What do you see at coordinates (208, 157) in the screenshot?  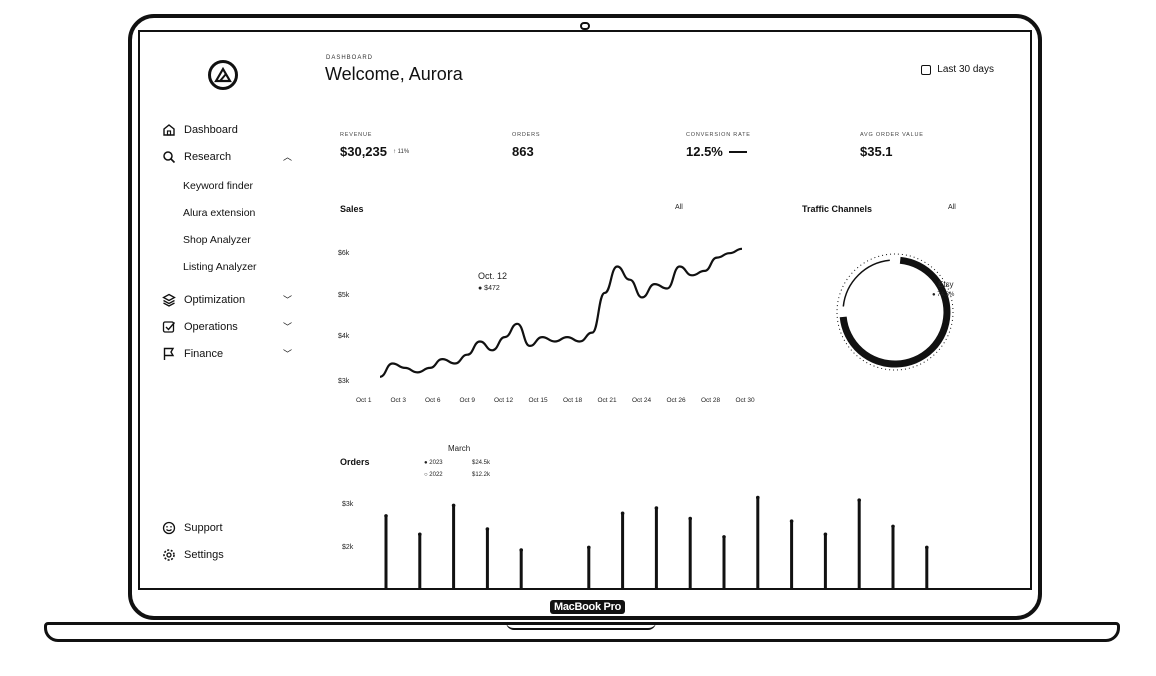 I see `sidebar-item-label: Research` at bounding box center [208, 157].